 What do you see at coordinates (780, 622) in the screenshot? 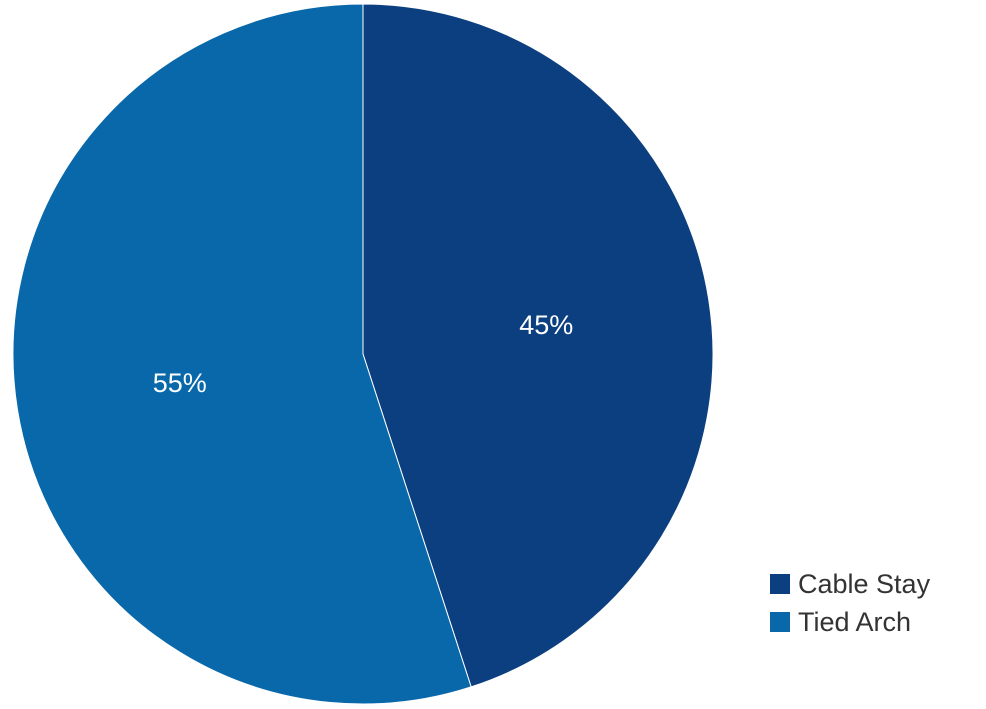
I see `legend-swatch-tied-arch` at bounding box center [780, 622].